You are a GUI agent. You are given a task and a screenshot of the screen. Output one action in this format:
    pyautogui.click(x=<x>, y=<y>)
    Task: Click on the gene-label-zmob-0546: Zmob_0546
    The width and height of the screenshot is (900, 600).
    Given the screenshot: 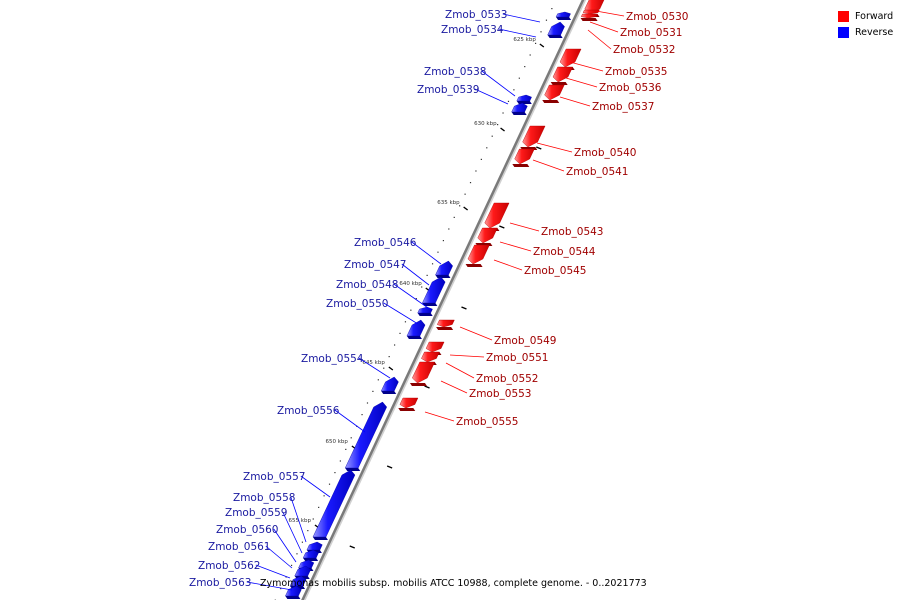 What is the action you would take?
    pyautogui.click(x=385, y=243)
    